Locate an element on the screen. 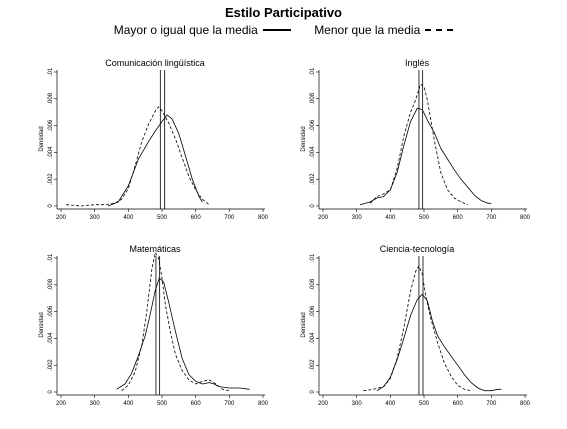 The width and height of the screenshot is (567, 429). legend-dashed-line-icon is located at coordinates (439, 30).